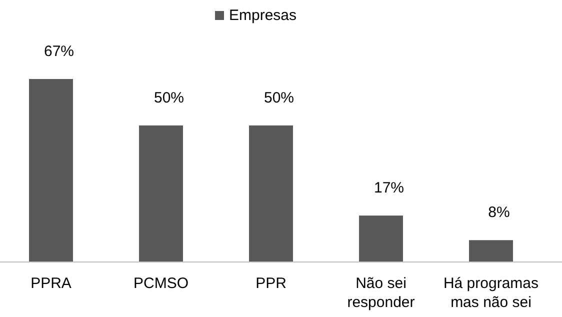  Describe the element at coordinates (51, 283) in the screenshot. I see `x-tick-label: PPRA` at that location.